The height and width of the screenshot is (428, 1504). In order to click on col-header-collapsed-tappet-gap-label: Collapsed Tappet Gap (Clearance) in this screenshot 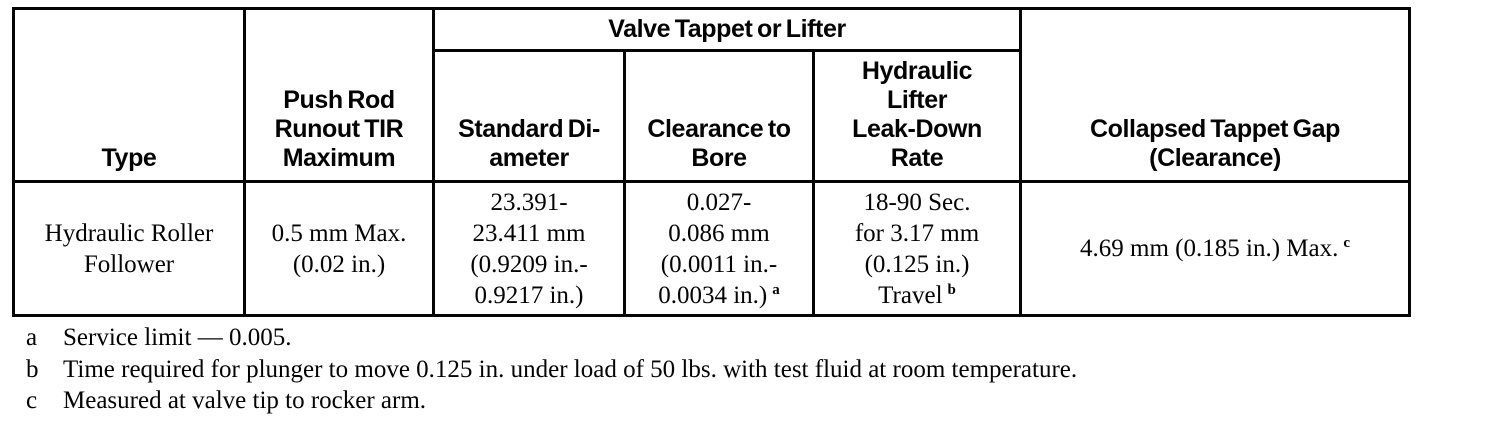, I will do `click(1215, 143)`.